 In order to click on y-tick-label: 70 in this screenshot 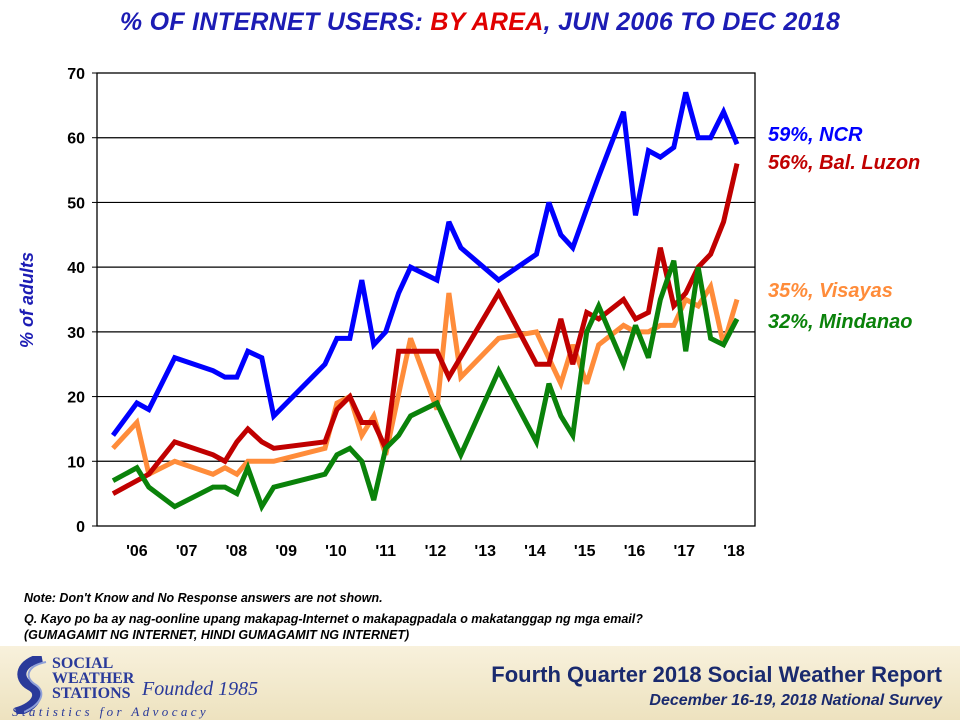, I will do `click(76, 74)`.